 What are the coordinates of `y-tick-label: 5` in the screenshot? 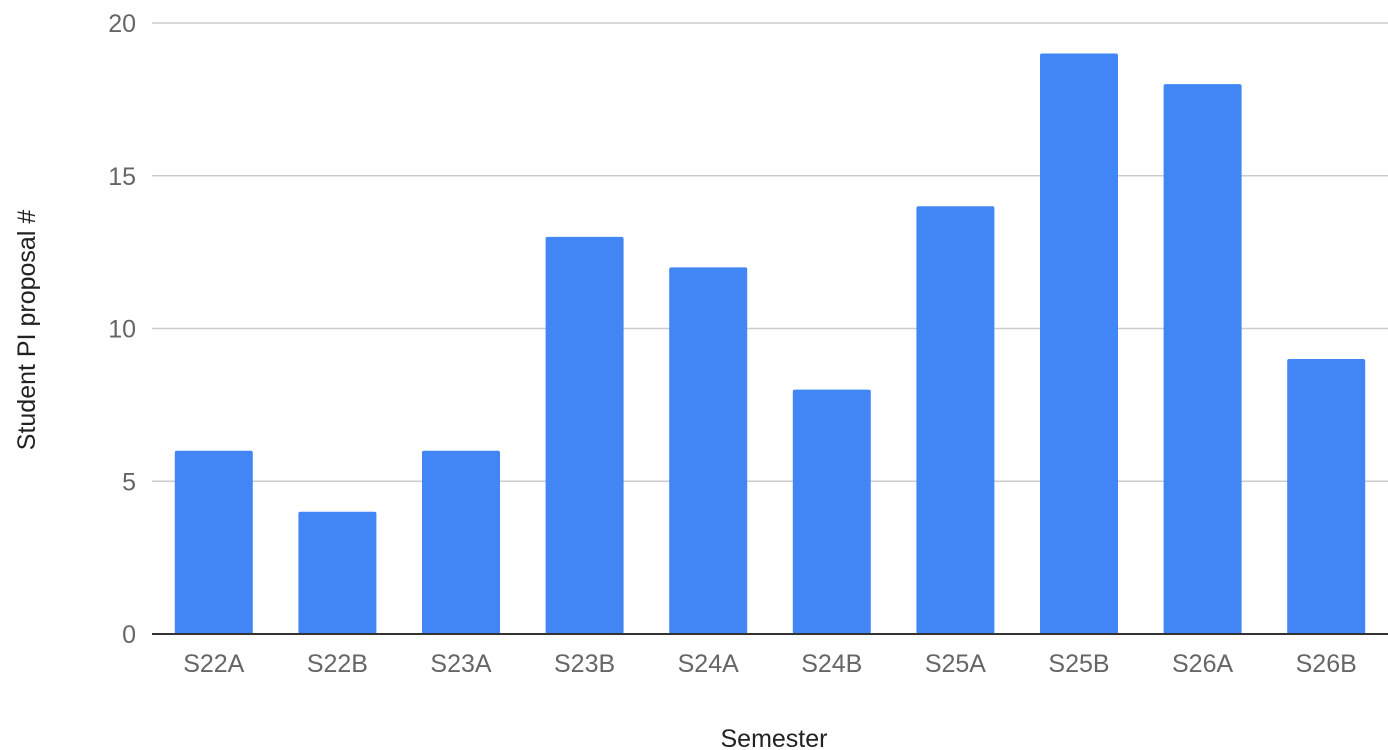 It's located at (129, 482).